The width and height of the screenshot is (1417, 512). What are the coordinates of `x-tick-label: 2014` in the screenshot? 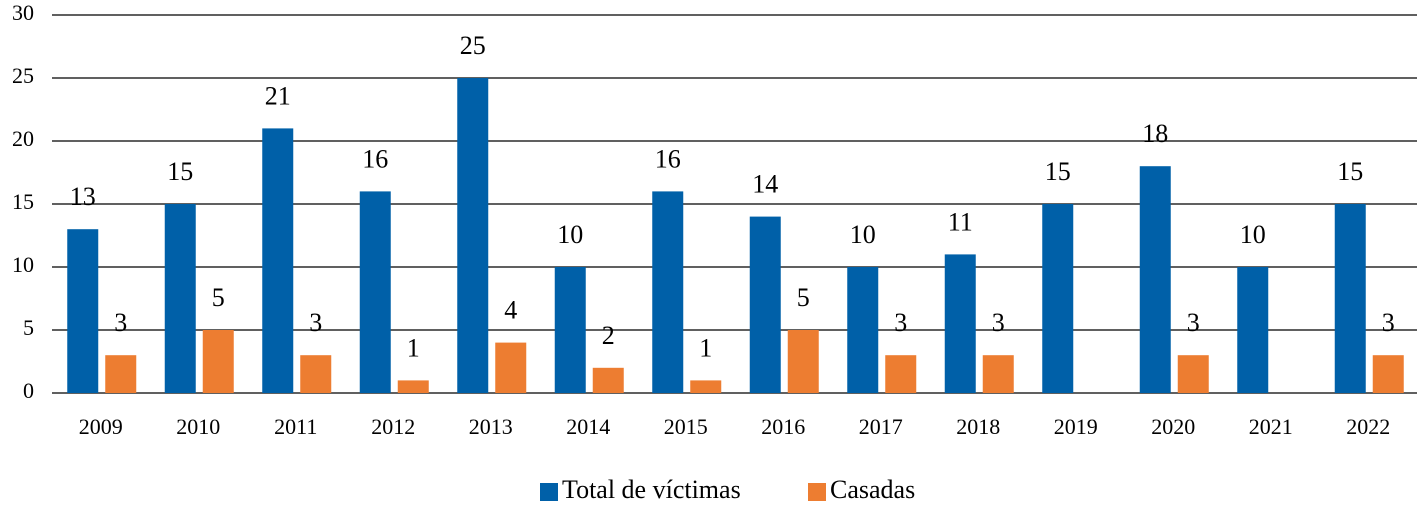 It's located at (588, 426).